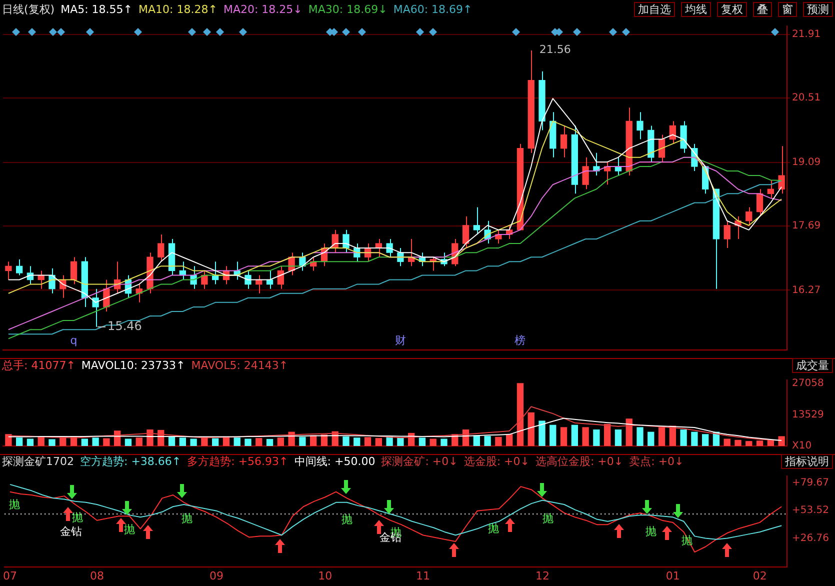  Describe the element at coordinates (96, 9) in the screenshot. I see `text: MA5: 18.55↑` at that location.